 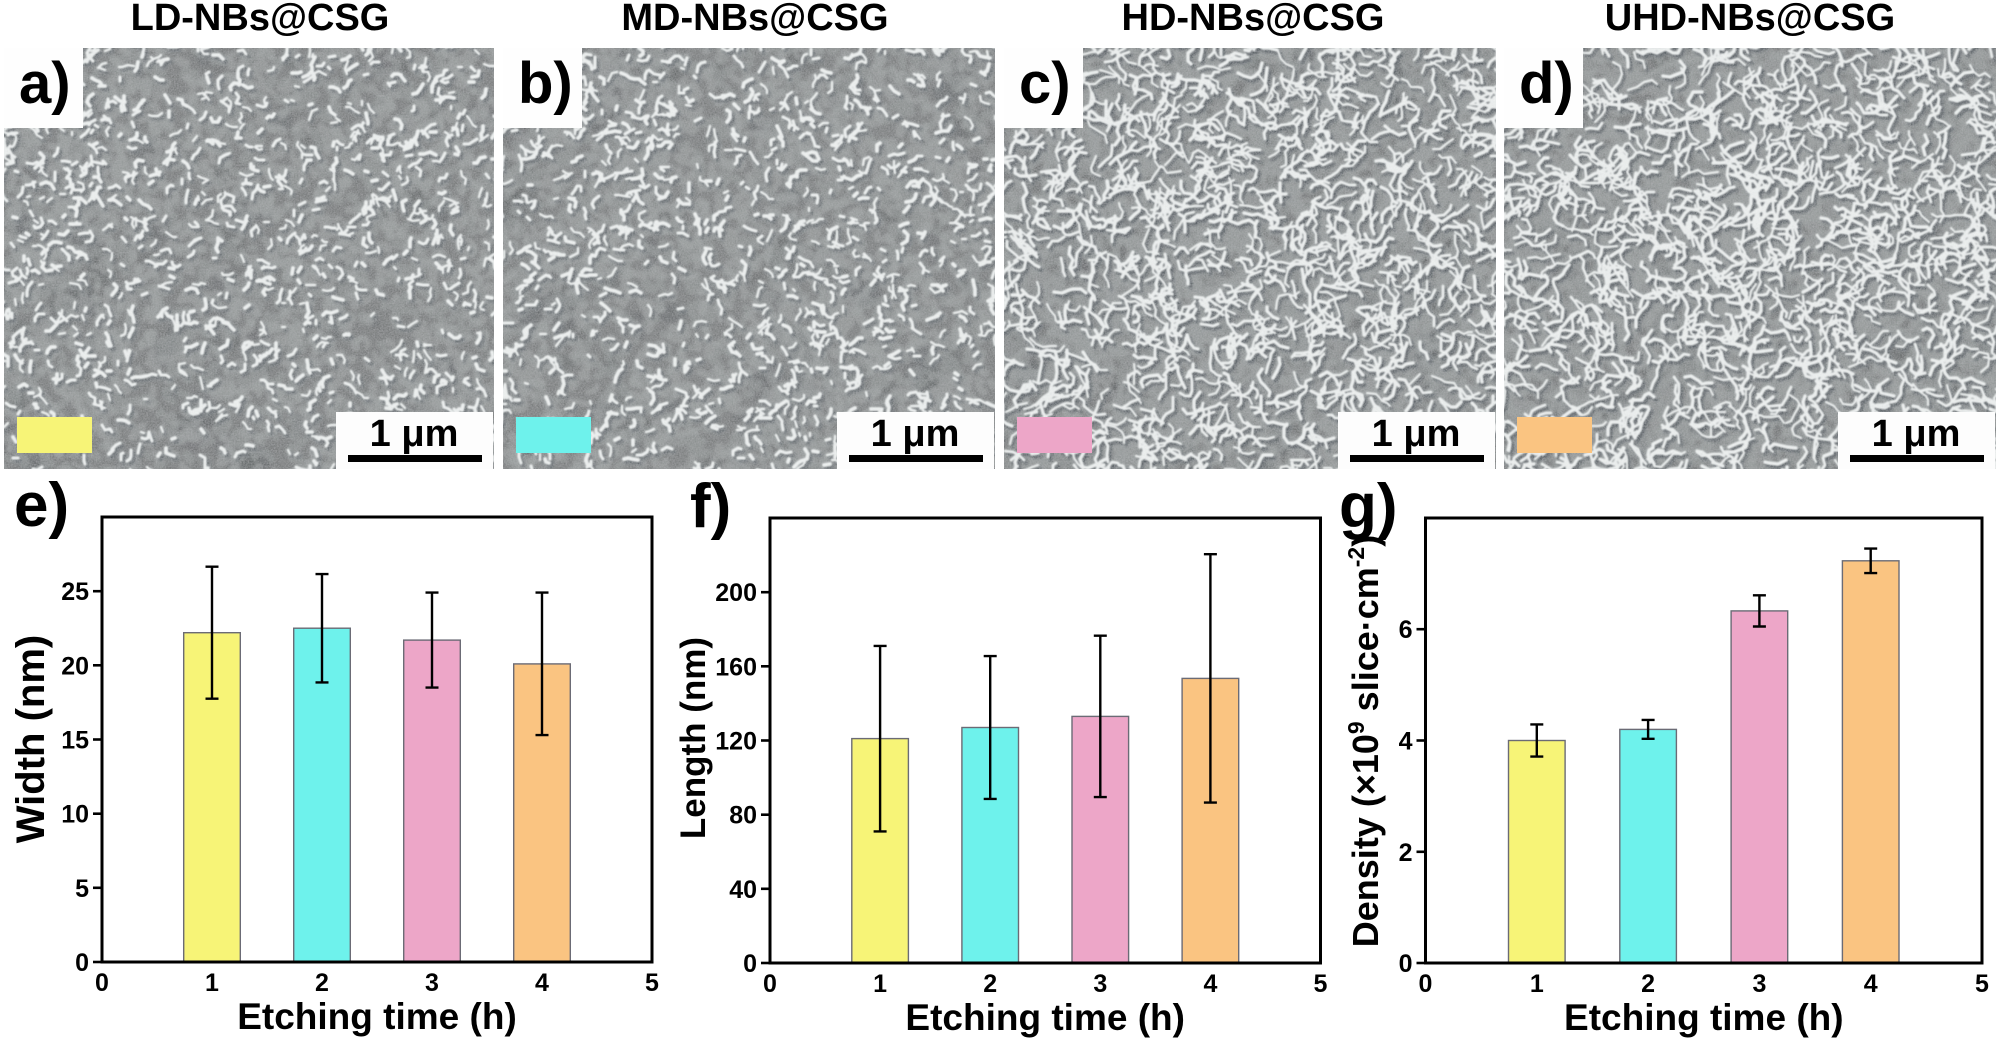 What do you see at coordinates (743, 890) in the screenshot?
I see `svg-text: 40` at bounding box center [743, 890].